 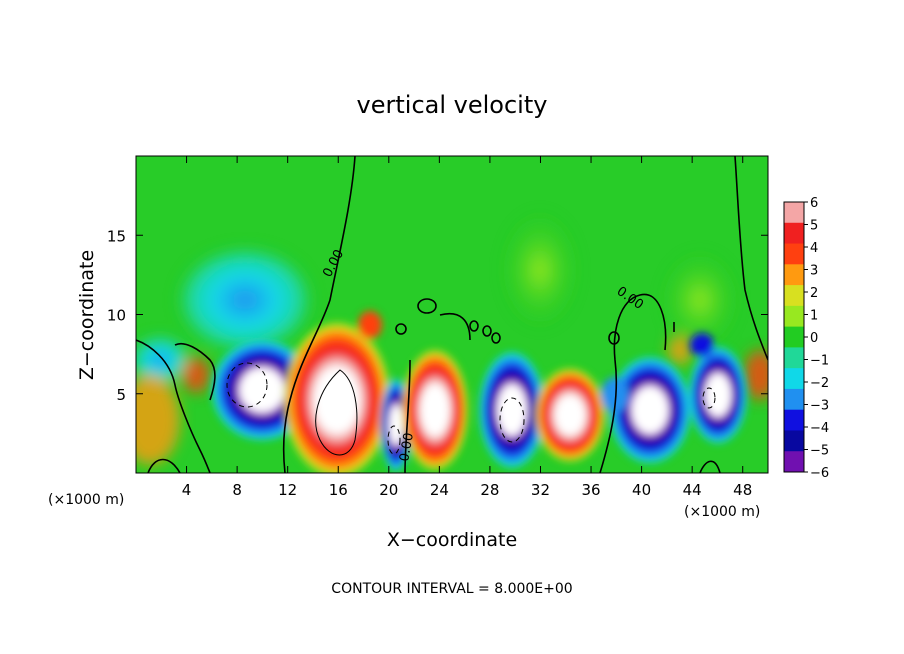 What do you see at coordinates (819, 361) in the screenshot?
I see `colorbar-label: −1` at bounding box center [819, 361].